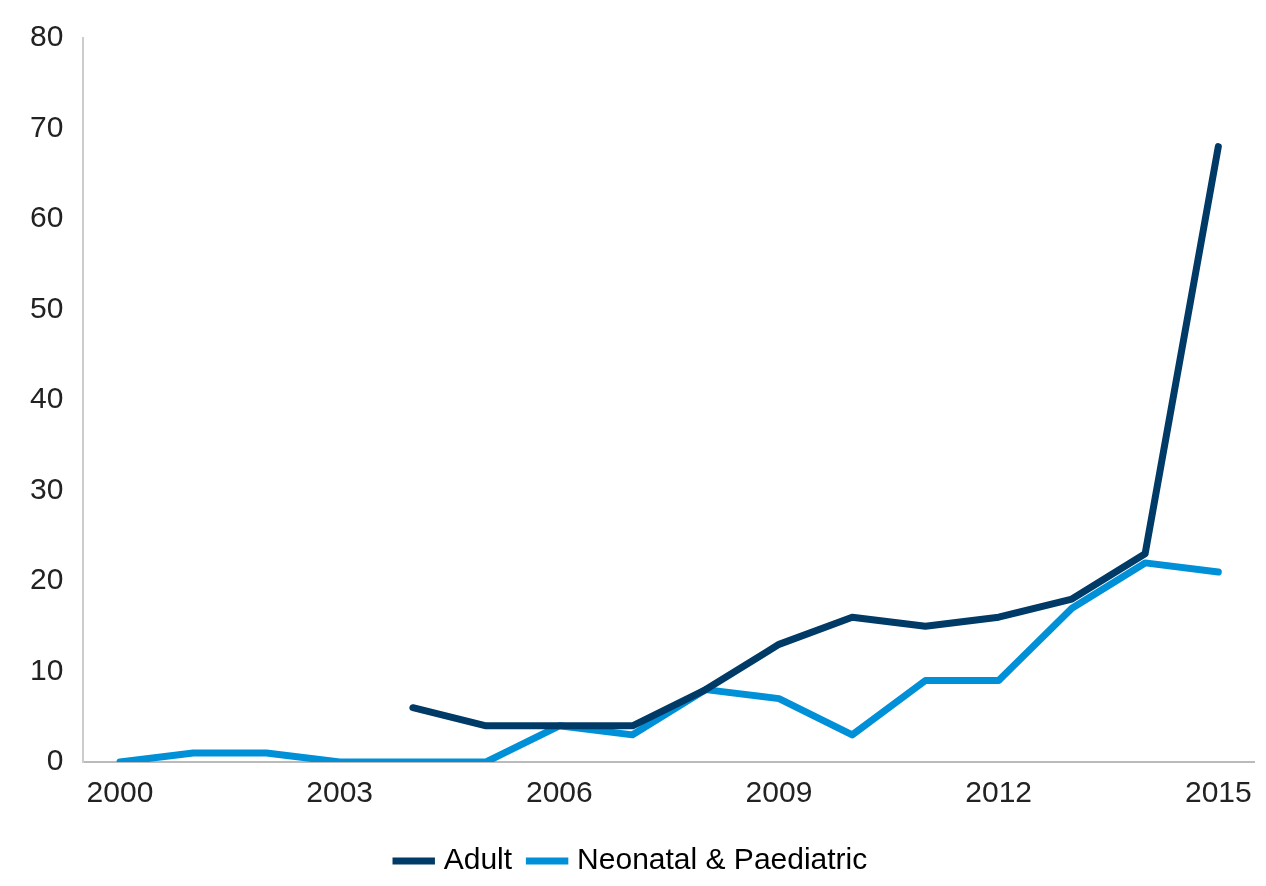 This screenshot has width=1266, height=886. Describe the element at coordinates (46, 488) in the screenshot. I see `y-tick-label: 30` at that location.